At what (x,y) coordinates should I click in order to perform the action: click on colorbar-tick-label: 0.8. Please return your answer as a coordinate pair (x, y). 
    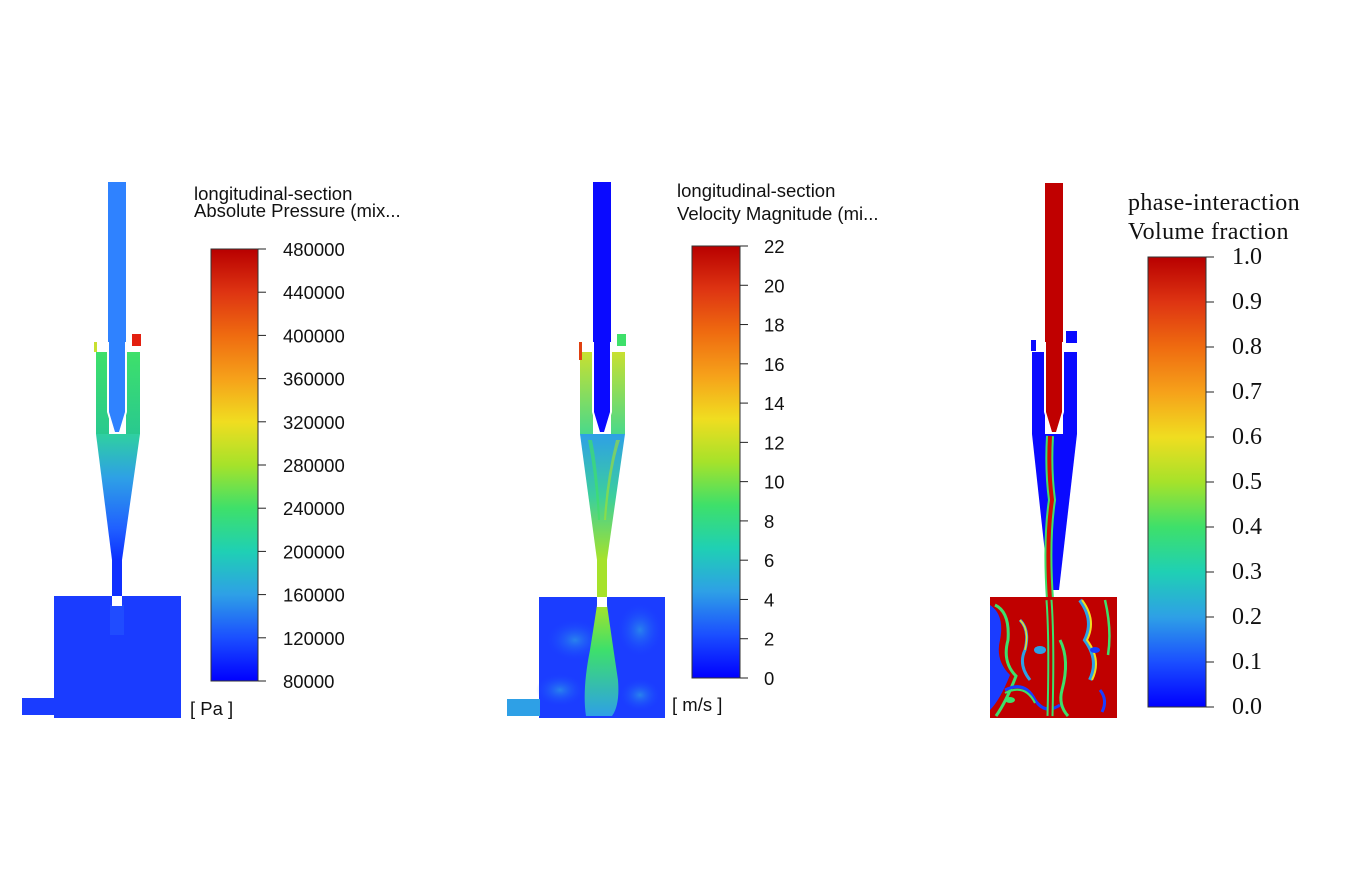
    Looking at the image, I should click on (1247, 347).